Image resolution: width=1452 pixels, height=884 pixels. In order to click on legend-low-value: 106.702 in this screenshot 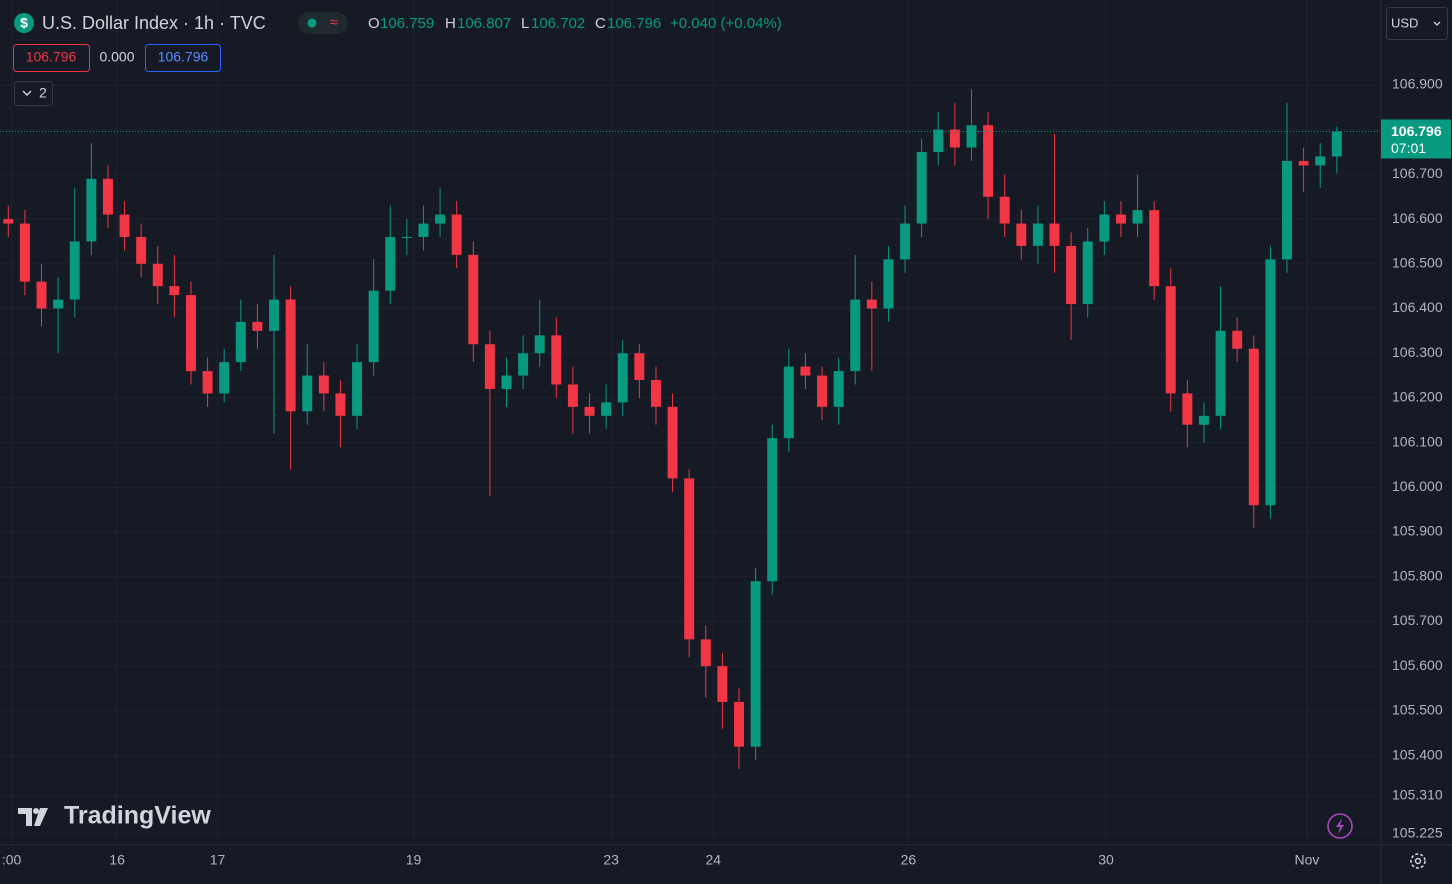, I will do `click(558, 23)`.